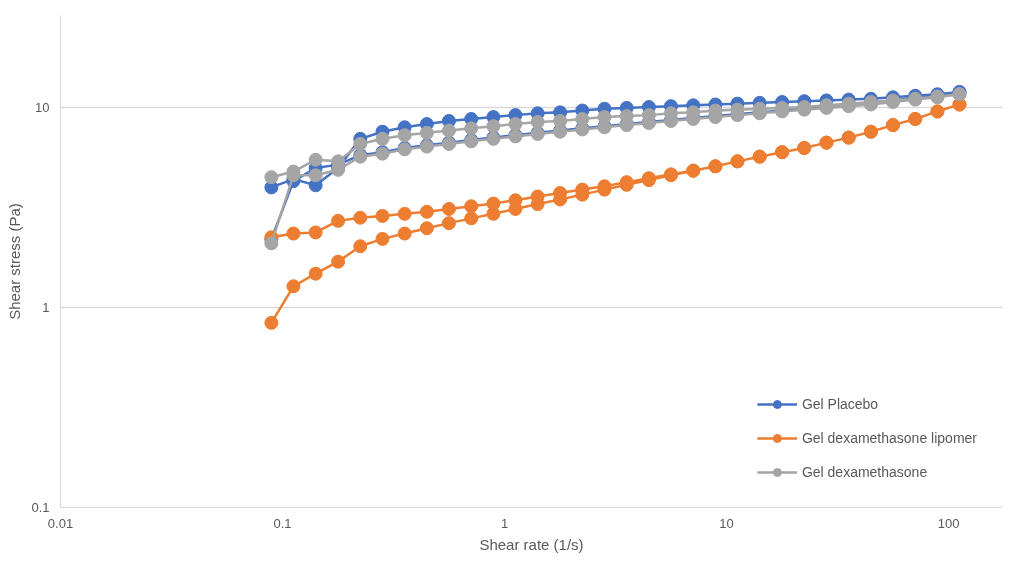  Describe the element at coordinates (889, 438) in the screenshot. I see `legend-label: Gel dexamethasone lipomer` at that location.